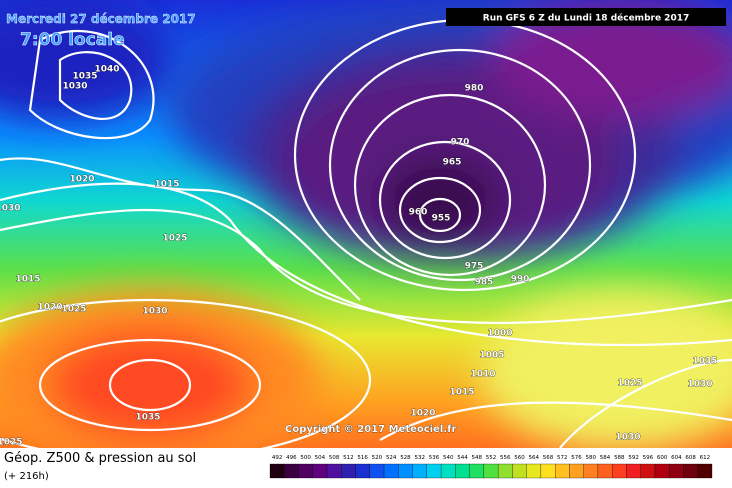 This screenshot has height=488, width=732. Describe the element at coordinates (405, 458) in the screenshot. I see `colorbar-tick-label: 528` at that location.